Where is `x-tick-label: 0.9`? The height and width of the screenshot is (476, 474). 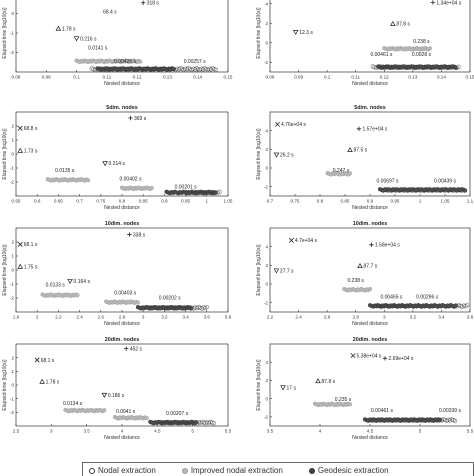
x-tick-label: 0.9 is located at coordinates (164, 201).